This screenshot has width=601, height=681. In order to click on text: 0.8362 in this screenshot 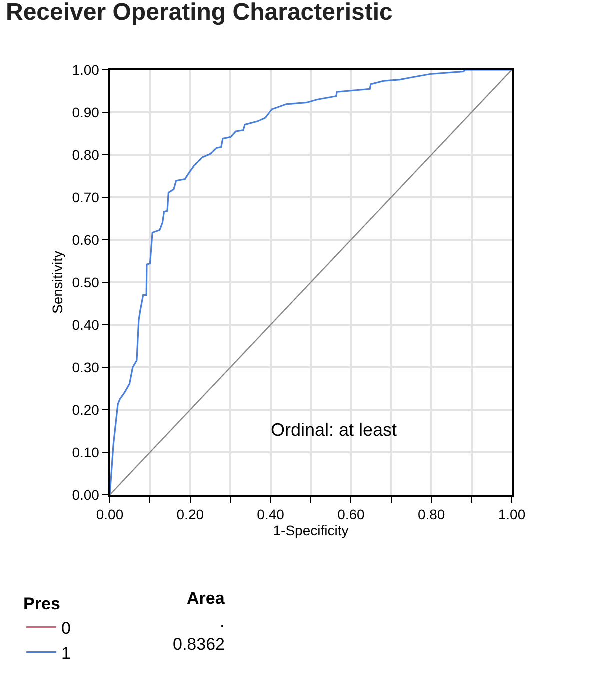, I will do `click(199, 644)`.